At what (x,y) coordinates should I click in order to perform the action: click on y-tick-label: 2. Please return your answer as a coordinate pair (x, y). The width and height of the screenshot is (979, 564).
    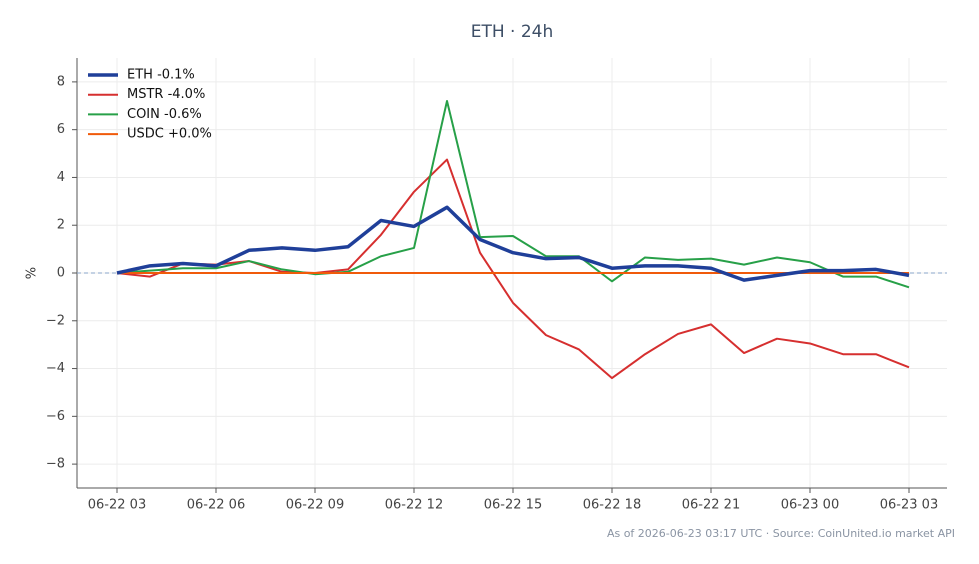
    Looking at the image, I should click on (61, 225).